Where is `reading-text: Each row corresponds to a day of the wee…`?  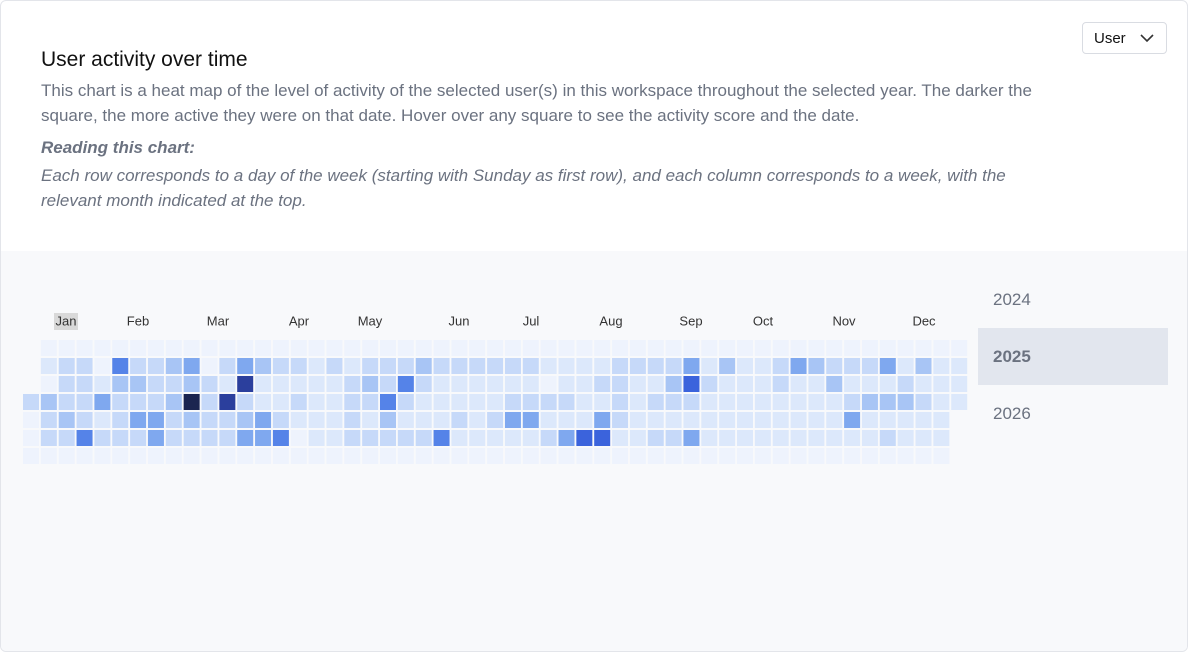 reading-text: Each row corresponds to a day of the wee… is located at coordinates (523, 188).